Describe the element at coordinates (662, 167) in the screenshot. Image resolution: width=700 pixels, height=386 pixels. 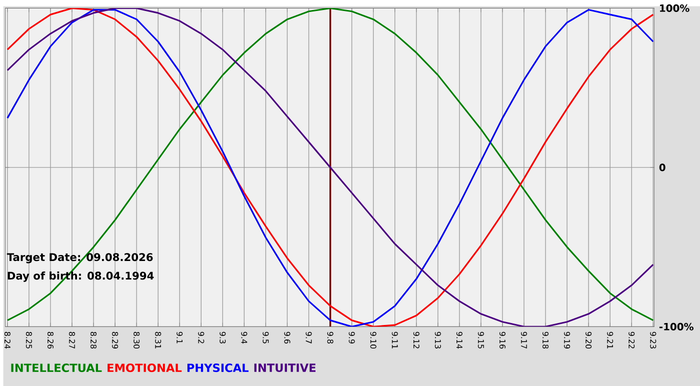
I see `y-tick-label: 0` at that location.